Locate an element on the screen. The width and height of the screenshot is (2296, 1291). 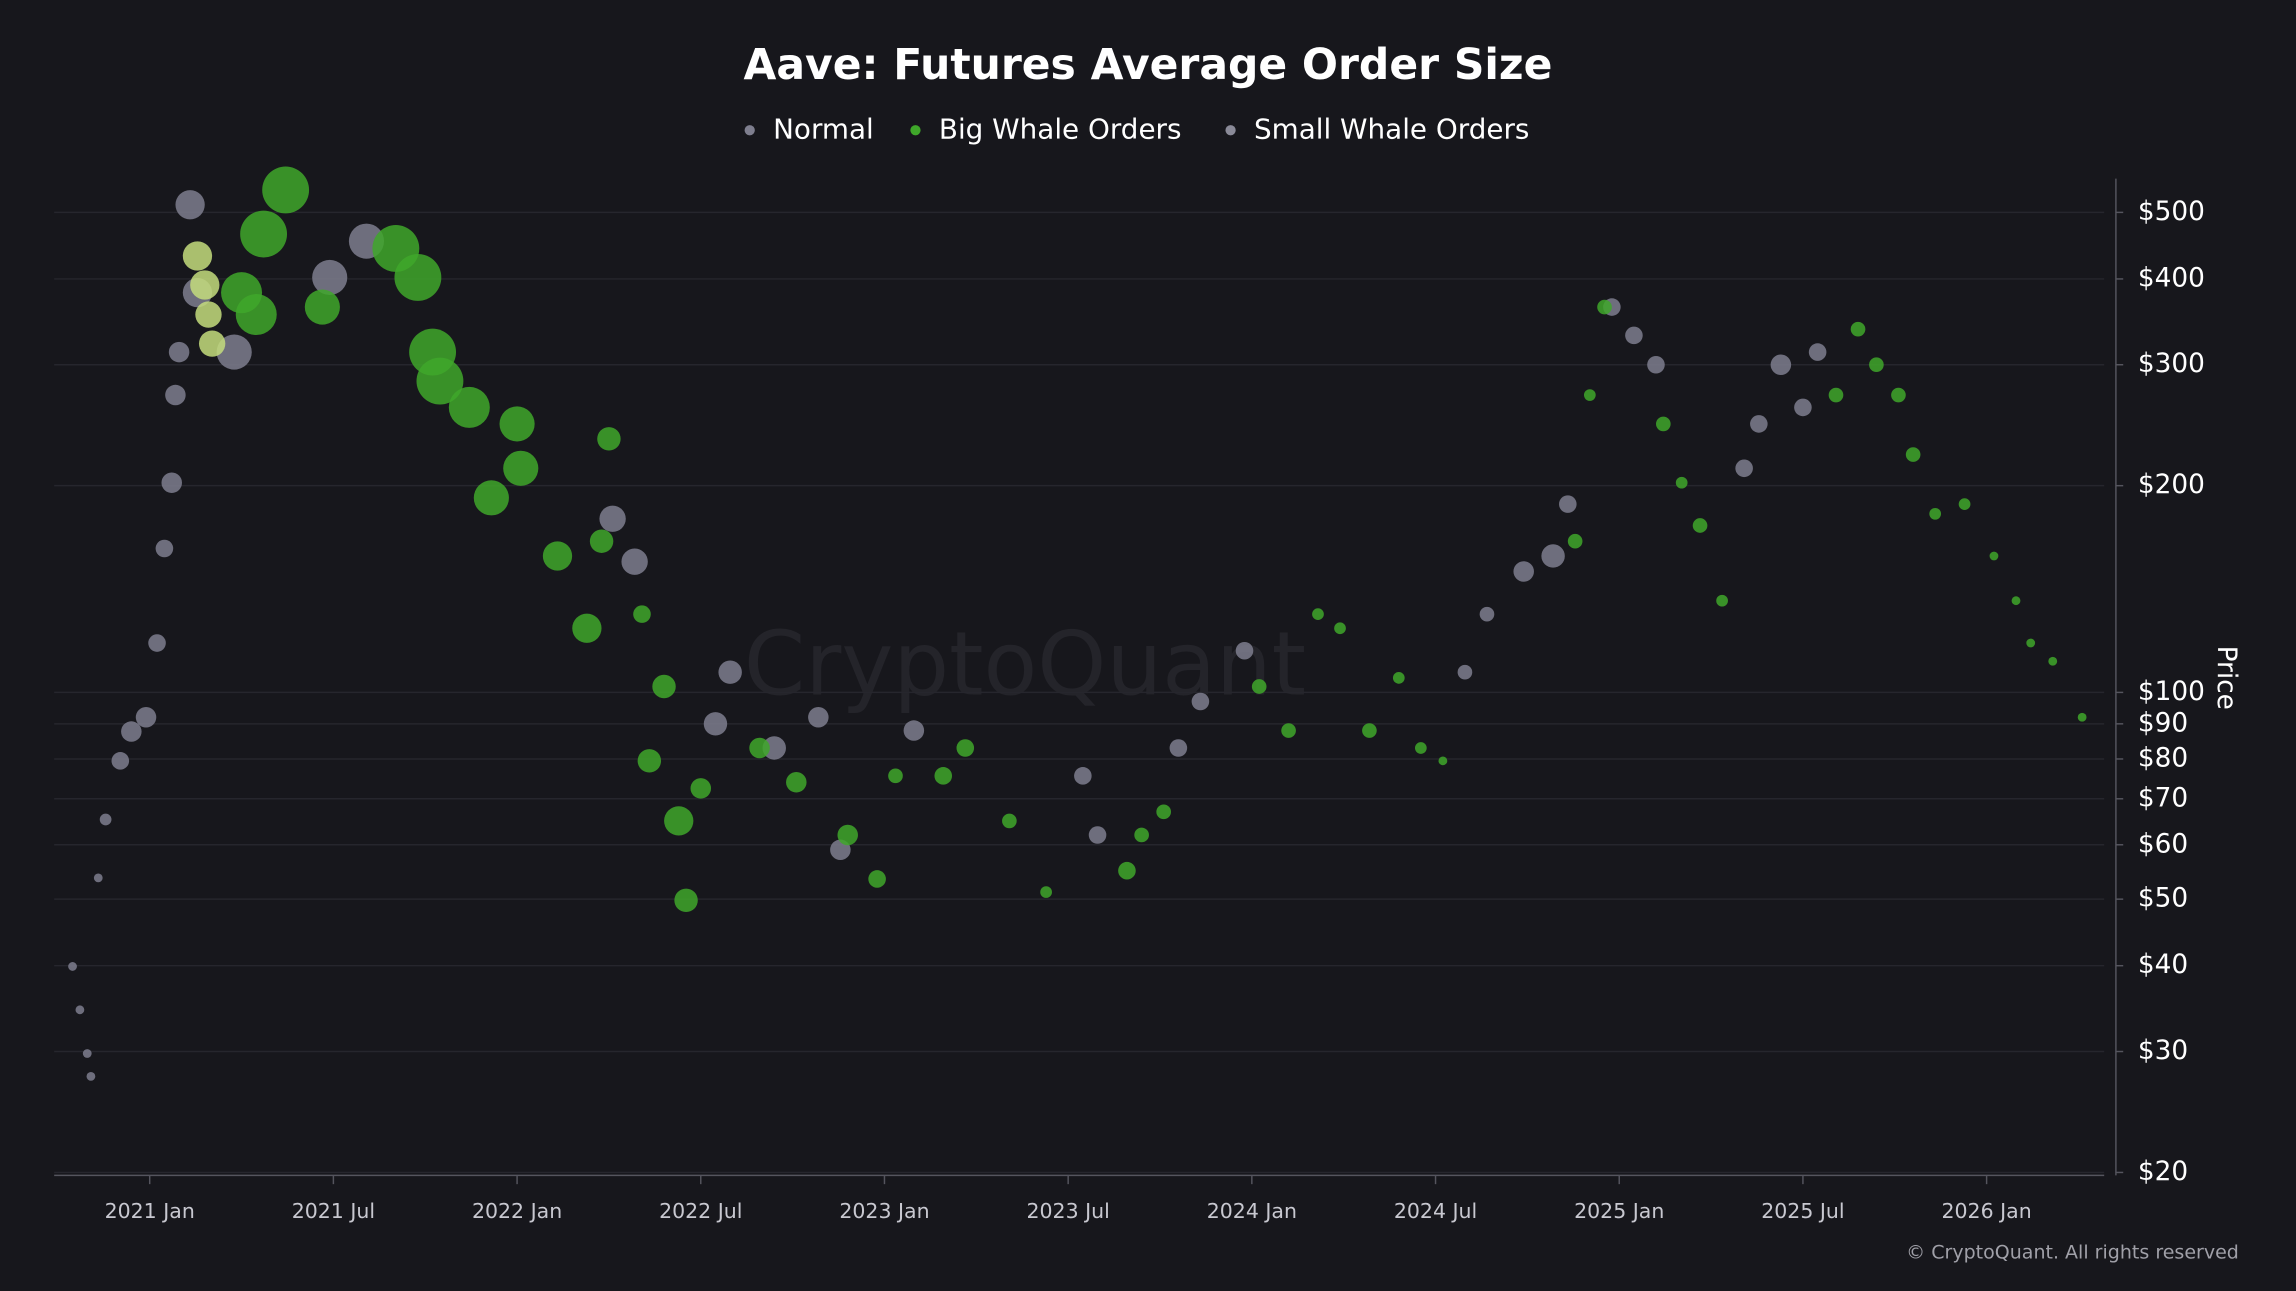
x-tick-label: 2022 Jan is located at coordinates (517, 1211).